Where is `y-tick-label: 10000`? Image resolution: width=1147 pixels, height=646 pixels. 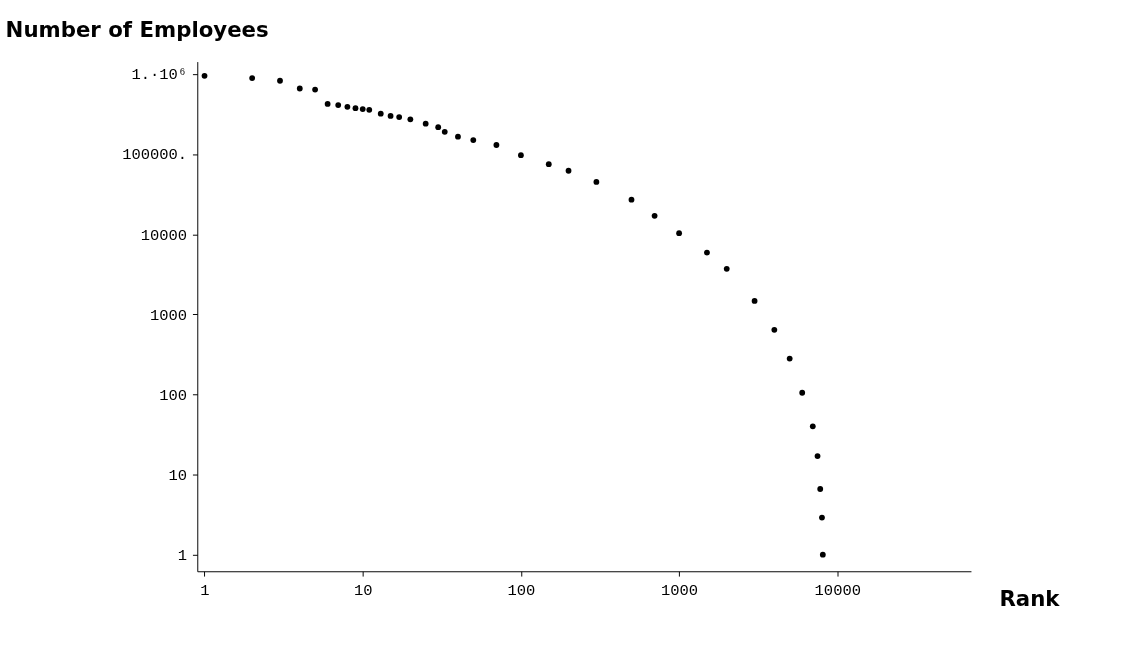 y-tick-label: 10000 is located at coordinates (164, 235).